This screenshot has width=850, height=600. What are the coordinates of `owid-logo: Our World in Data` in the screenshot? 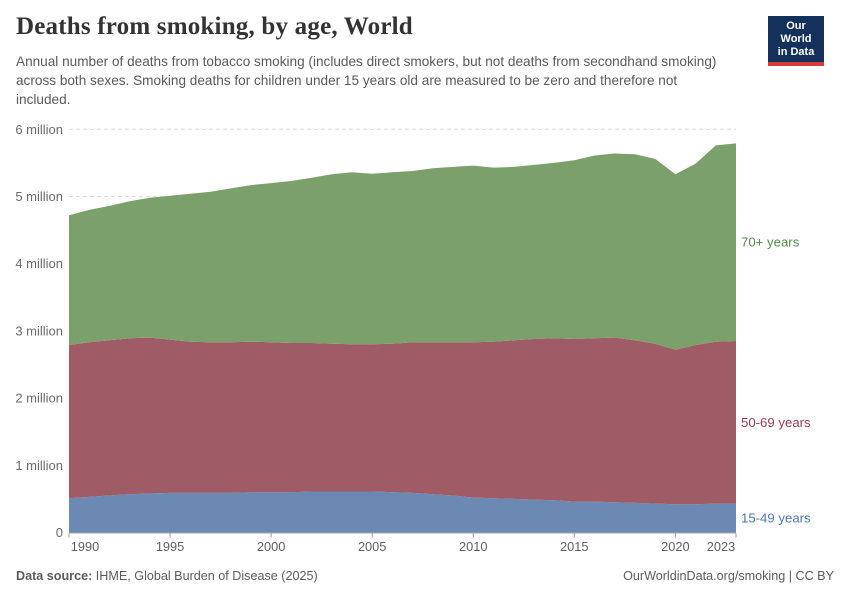 It's located at (796, 41).